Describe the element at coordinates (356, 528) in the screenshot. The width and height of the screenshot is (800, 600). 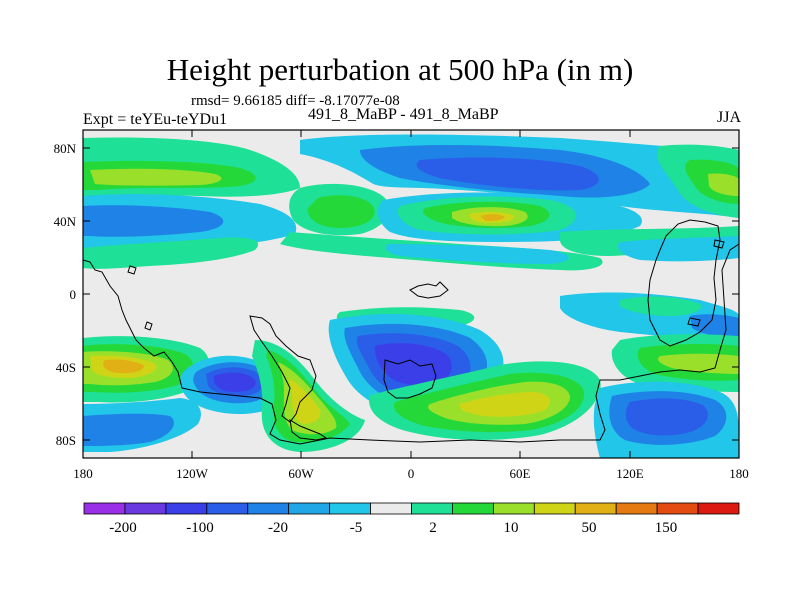
I see `colorbar-label: -5` at that location.